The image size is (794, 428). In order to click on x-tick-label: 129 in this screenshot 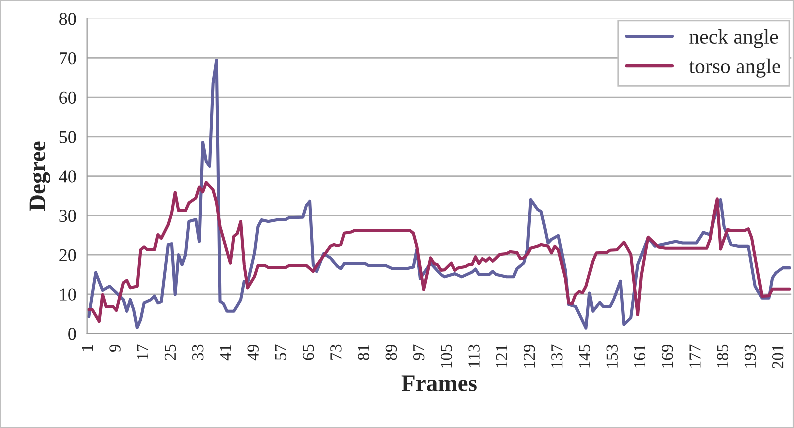, I will do `click(530, 356)`.